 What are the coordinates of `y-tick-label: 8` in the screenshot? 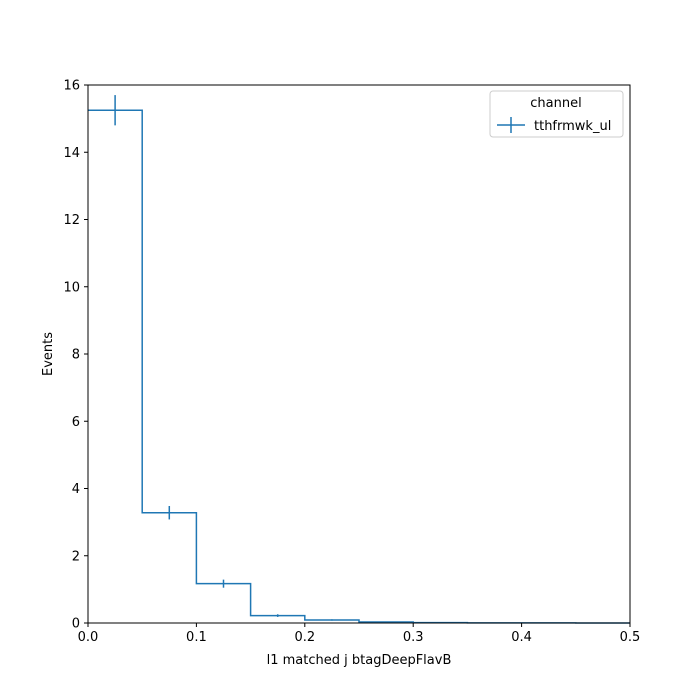 It's located at (76, 355).